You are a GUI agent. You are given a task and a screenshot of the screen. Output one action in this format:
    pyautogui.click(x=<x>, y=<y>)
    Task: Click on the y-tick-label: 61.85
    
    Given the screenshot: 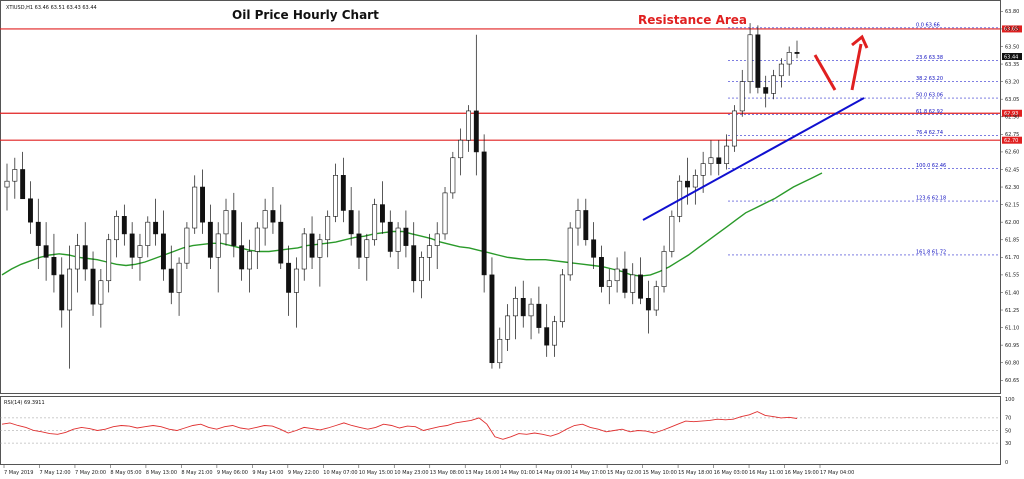 What is the action you would take?
    pyautogui.click(x=1012, y=241)
    